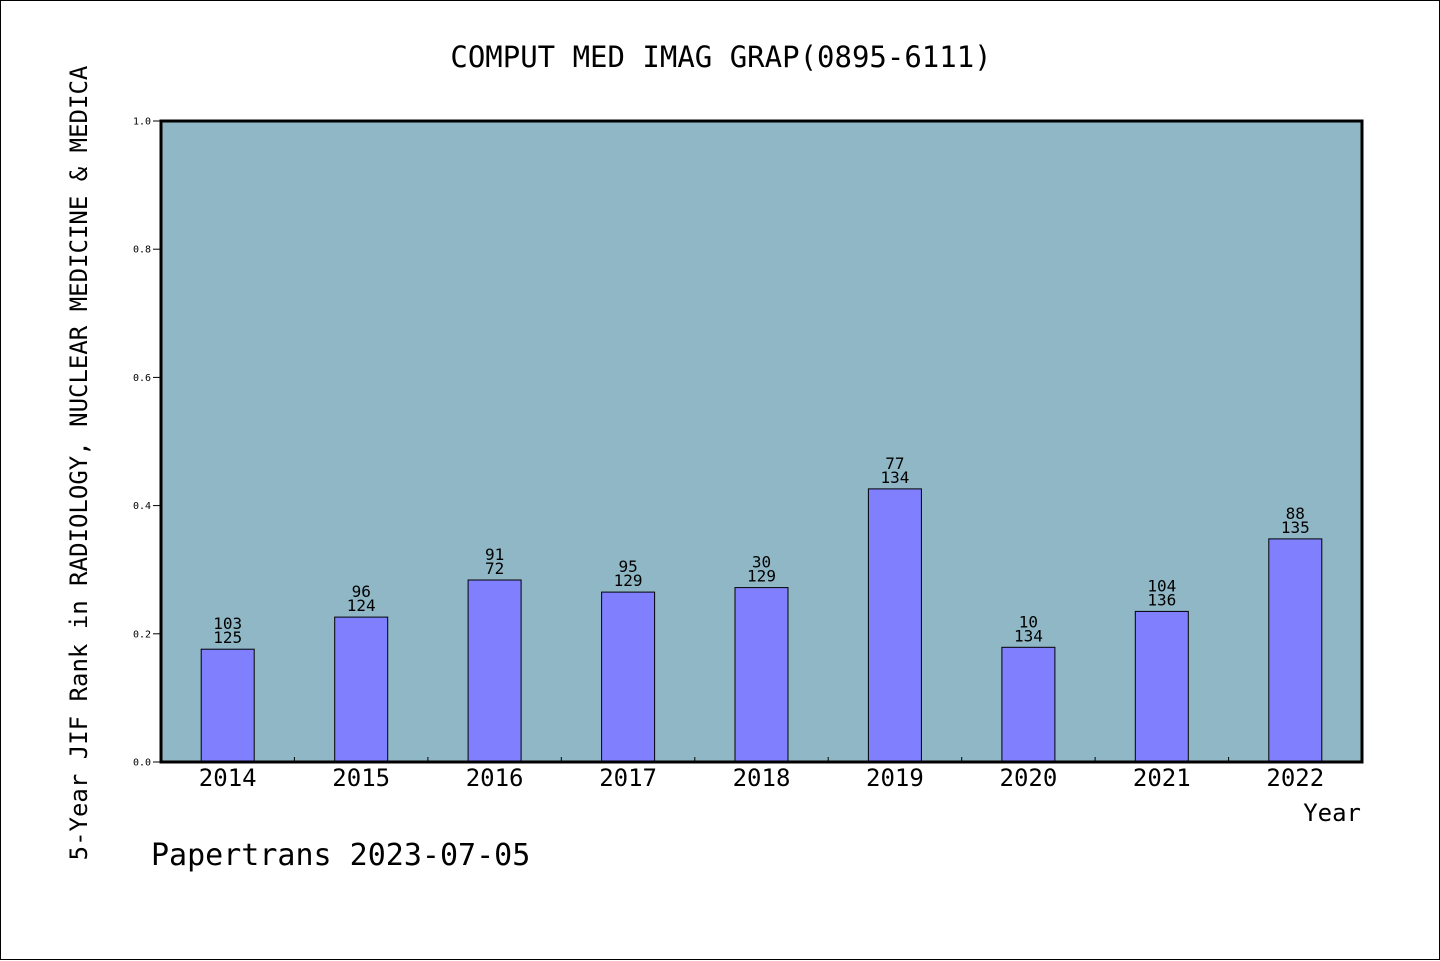 The image size is (1440, 961). Describe the element at coordinates (762, 778) in the screenshot. I see `x-tick-label-2018: 2018` at that location.